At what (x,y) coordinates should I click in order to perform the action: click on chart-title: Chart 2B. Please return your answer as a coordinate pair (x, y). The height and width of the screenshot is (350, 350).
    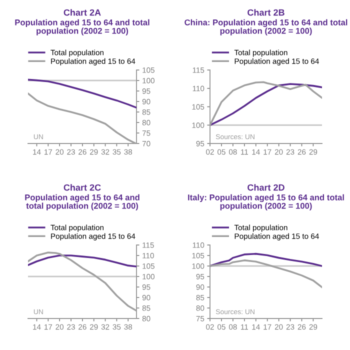
    Looking at the image, I should click on (266, 12).